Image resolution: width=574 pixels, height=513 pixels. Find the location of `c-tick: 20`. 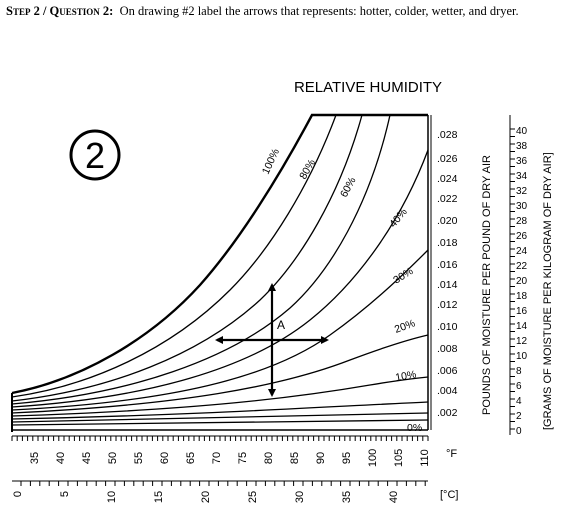

c-tick: 20 is located at coordinates (206, 497).